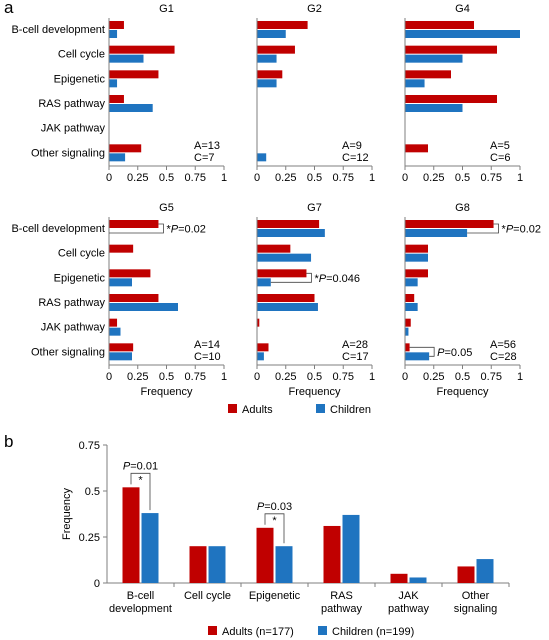 This screenshot has height=640, width=549. Describe the element at coordinates (80, 79) in the screenshot. I see `category-label: Epigenetic` at that location.